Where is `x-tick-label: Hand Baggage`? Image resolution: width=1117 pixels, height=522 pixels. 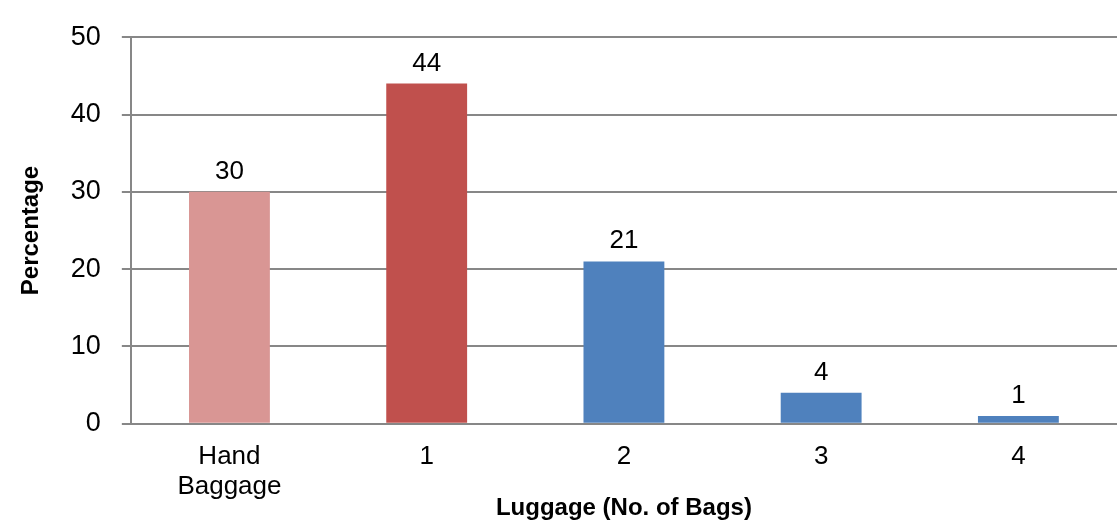 x-tick-label: Hand Baggage is located at coordinates (229, 469).